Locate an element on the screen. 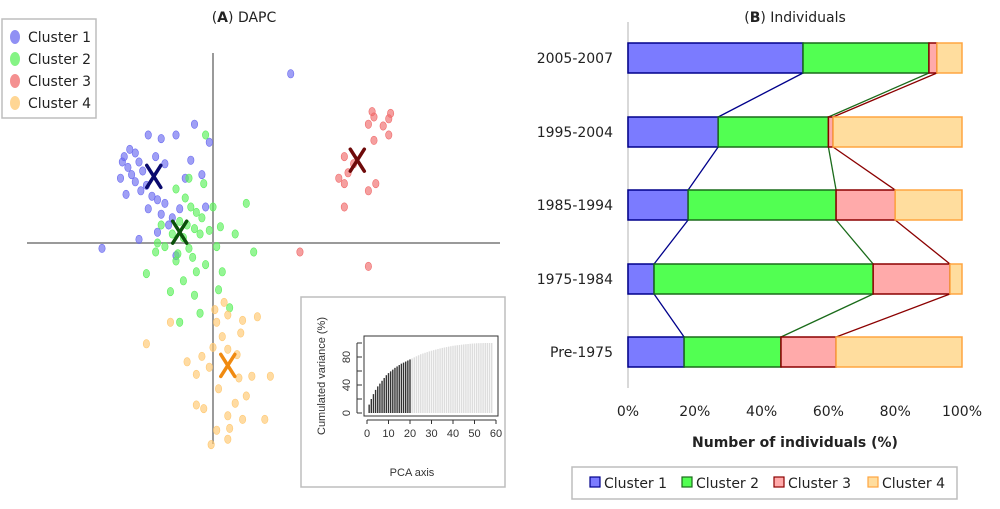 This screenshot has width=1000, height=509. x-tick-label: 0% is located at coordinates (628, 412).